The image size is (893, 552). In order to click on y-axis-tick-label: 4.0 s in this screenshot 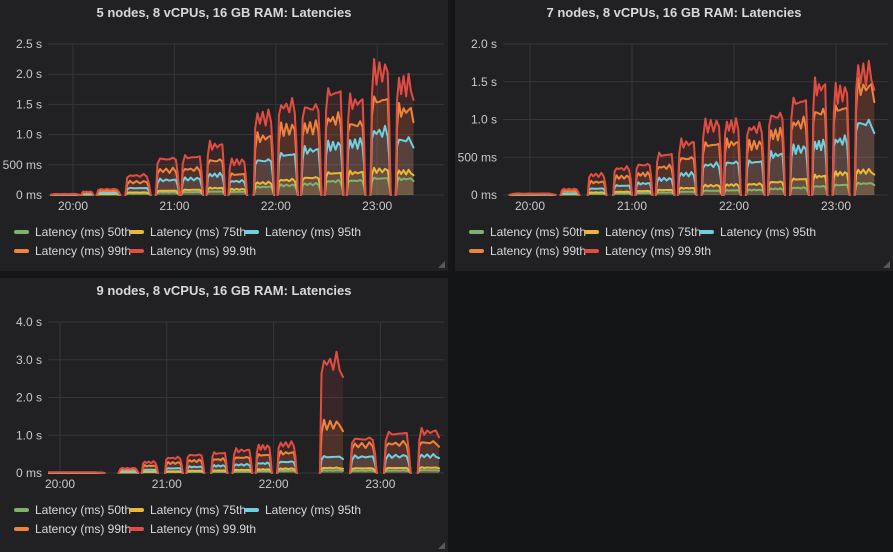, I will do `click(29, 322)`.